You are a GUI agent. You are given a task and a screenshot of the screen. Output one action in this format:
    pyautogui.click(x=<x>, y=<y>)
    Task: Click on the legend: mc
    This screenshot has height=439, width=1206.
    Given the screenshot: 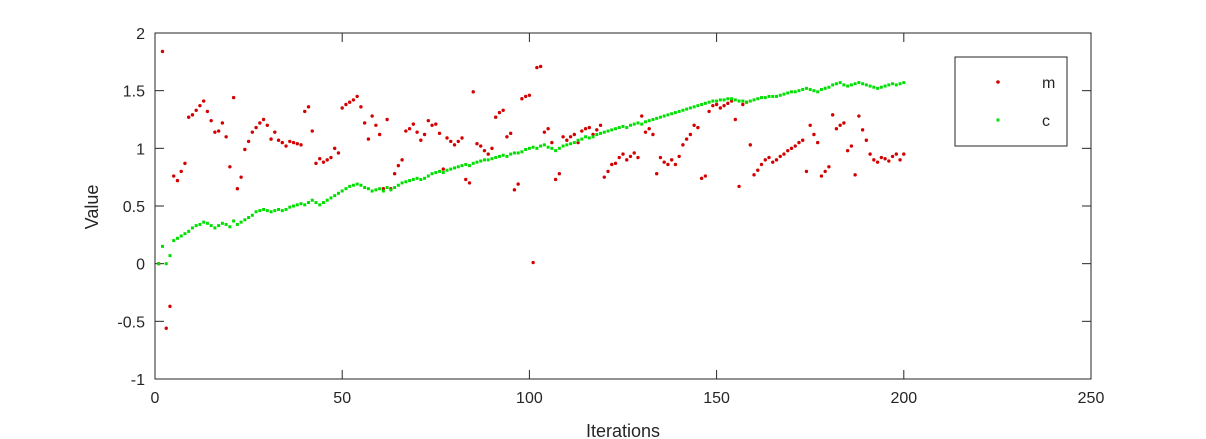 What is the action you would take?
    pyautogui.click(x=1011, y=101)
    